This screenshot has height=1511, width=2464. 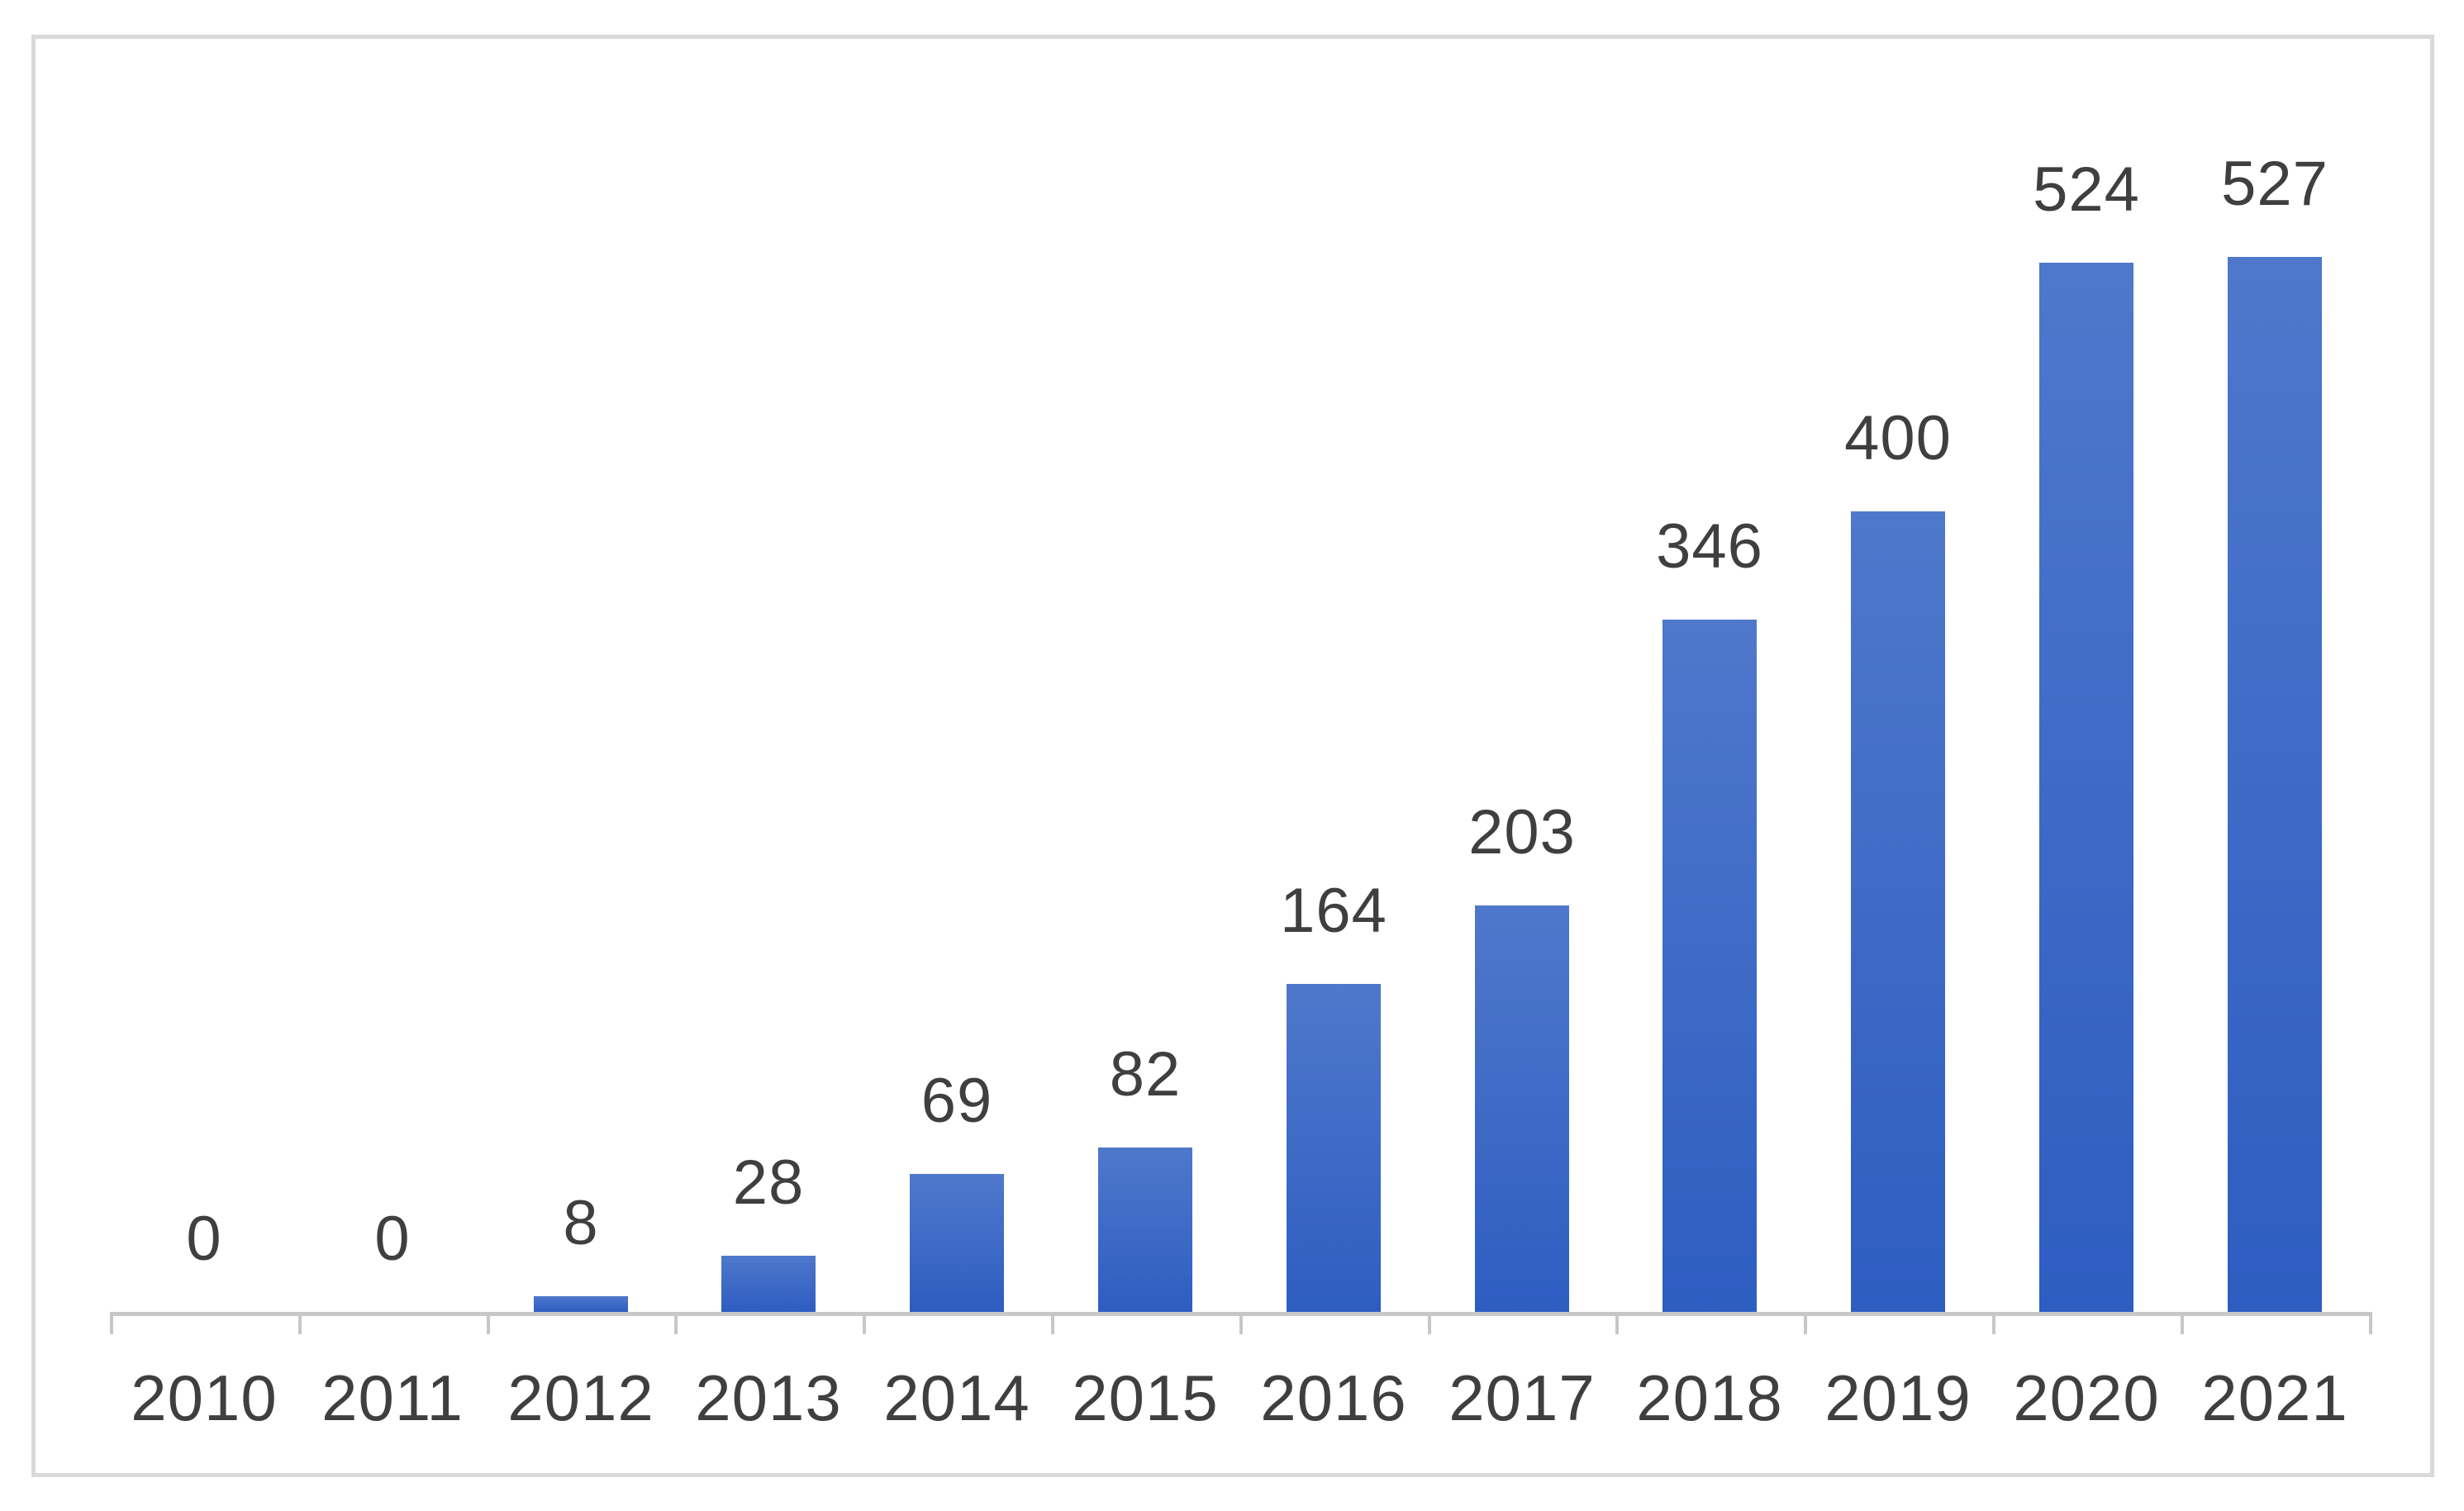 I want to click on value-label-2020: 524, so click(x=2086, y=189).